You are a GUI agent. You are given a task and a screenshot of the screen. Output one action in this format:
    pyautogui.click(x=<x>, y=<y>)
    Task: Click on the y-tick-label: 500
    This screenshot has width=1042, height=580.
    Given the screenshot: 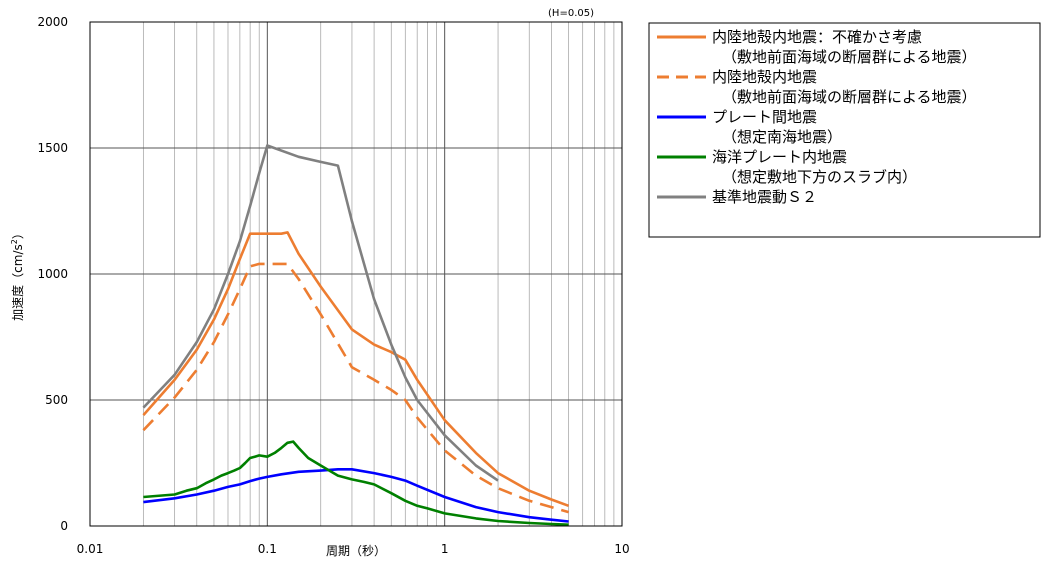 What is the action you would take?
    pyautogui.click(x=56, y=400)
    